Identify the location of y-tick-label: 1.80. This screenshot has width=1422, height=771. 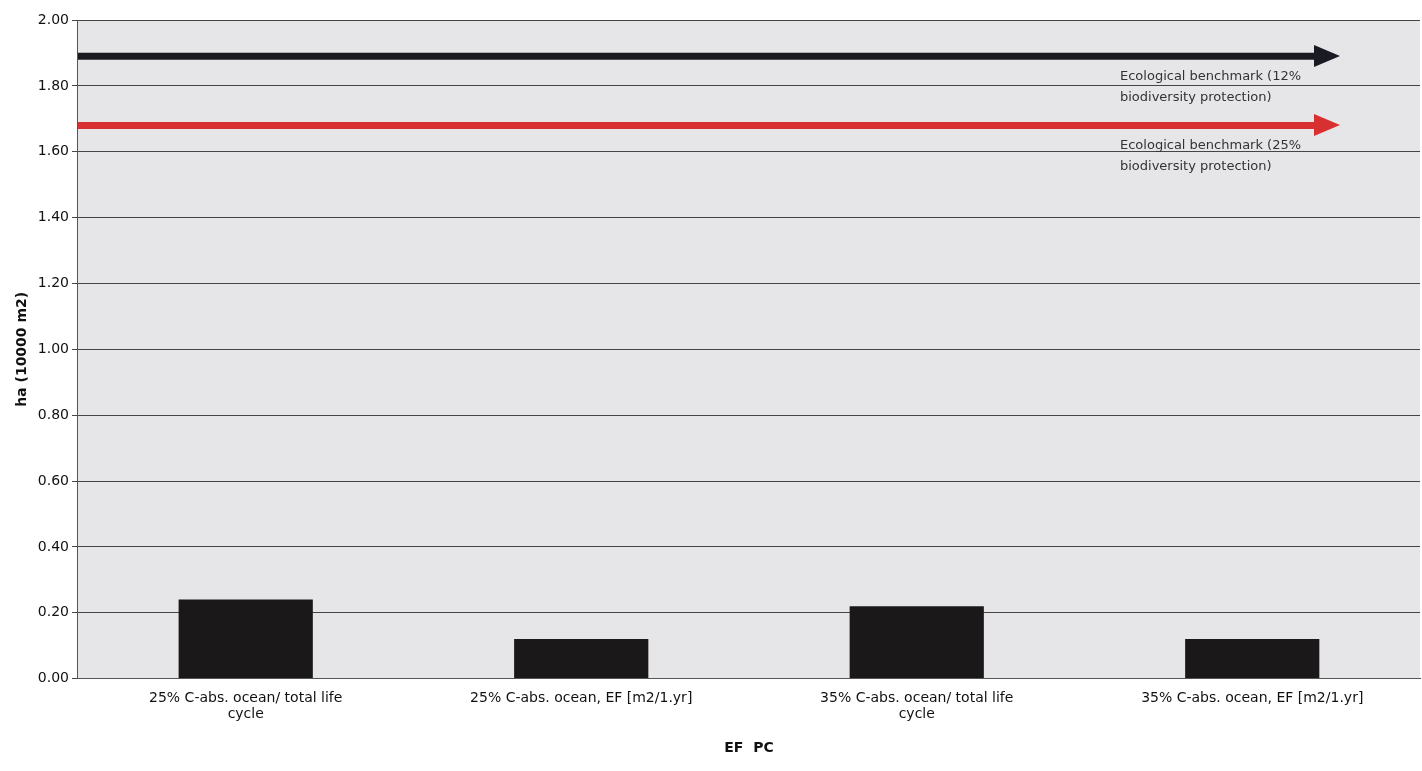
(53, 84).